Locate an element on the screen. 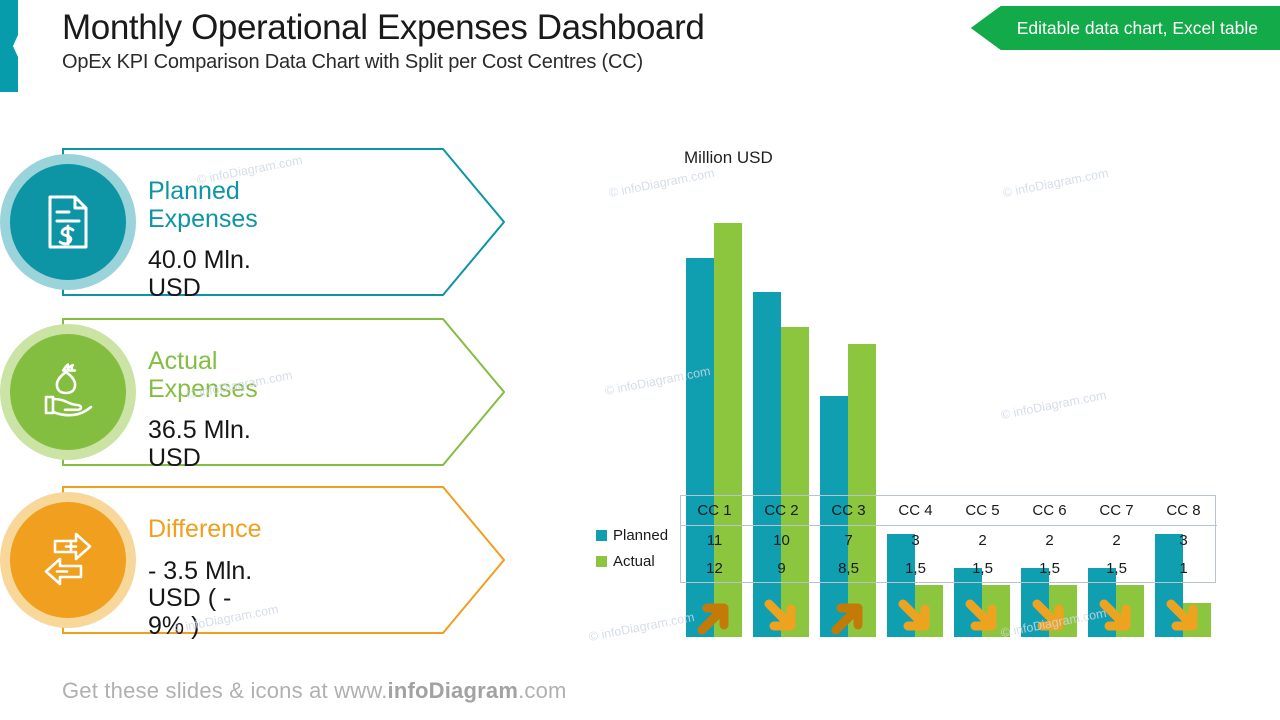  table-row: 11 10 7 3 2 2 2 3 is located at coordinates (949, 540).